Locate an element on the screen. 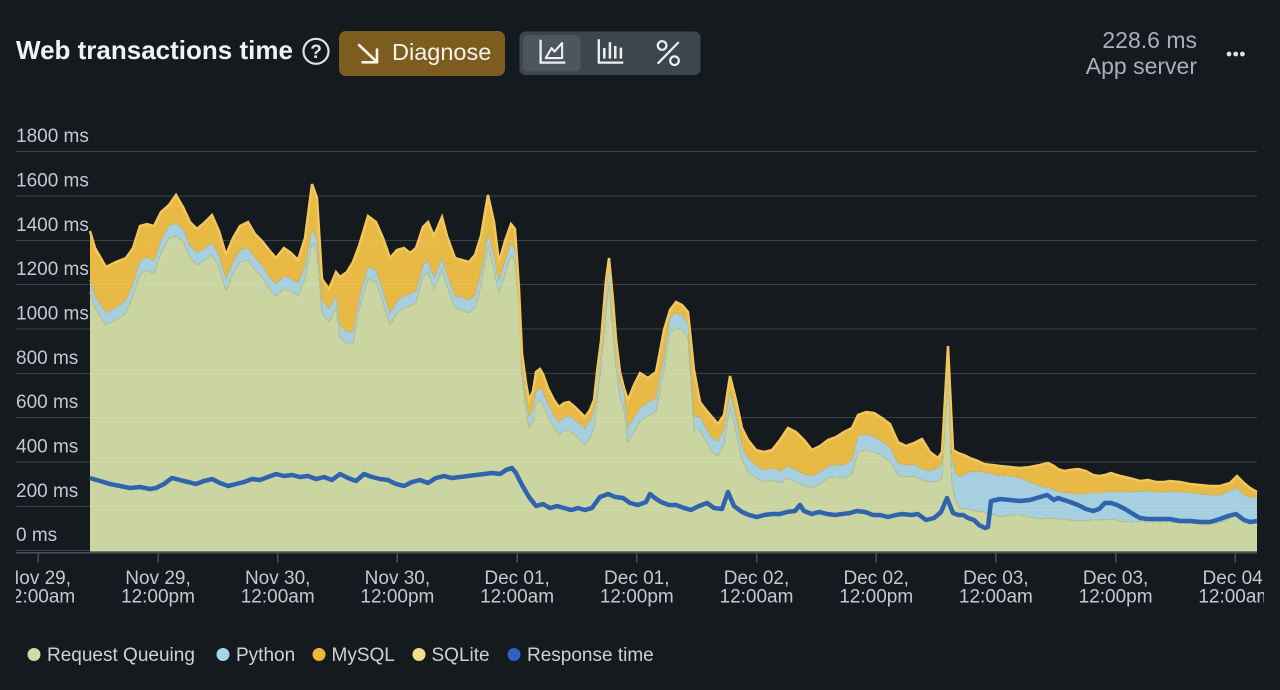 This screenshot has height=690, width=1280. svg-text: MySQL is located at coordinates (363, 655).